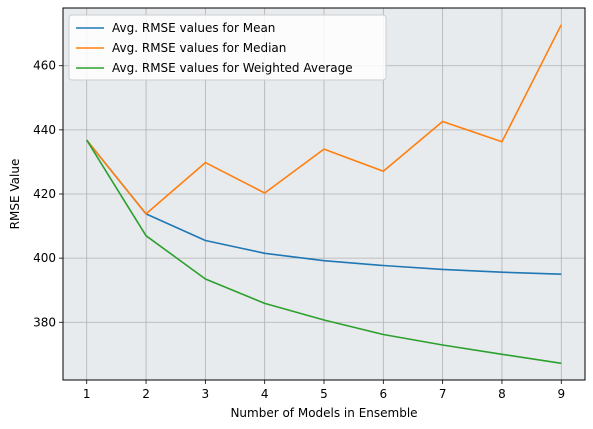  What do you see at coordinates (199, 48) in the screenshot?
I see `legend-label-2: Avg. RMSE values for Median` at bounding box center [199, 48].